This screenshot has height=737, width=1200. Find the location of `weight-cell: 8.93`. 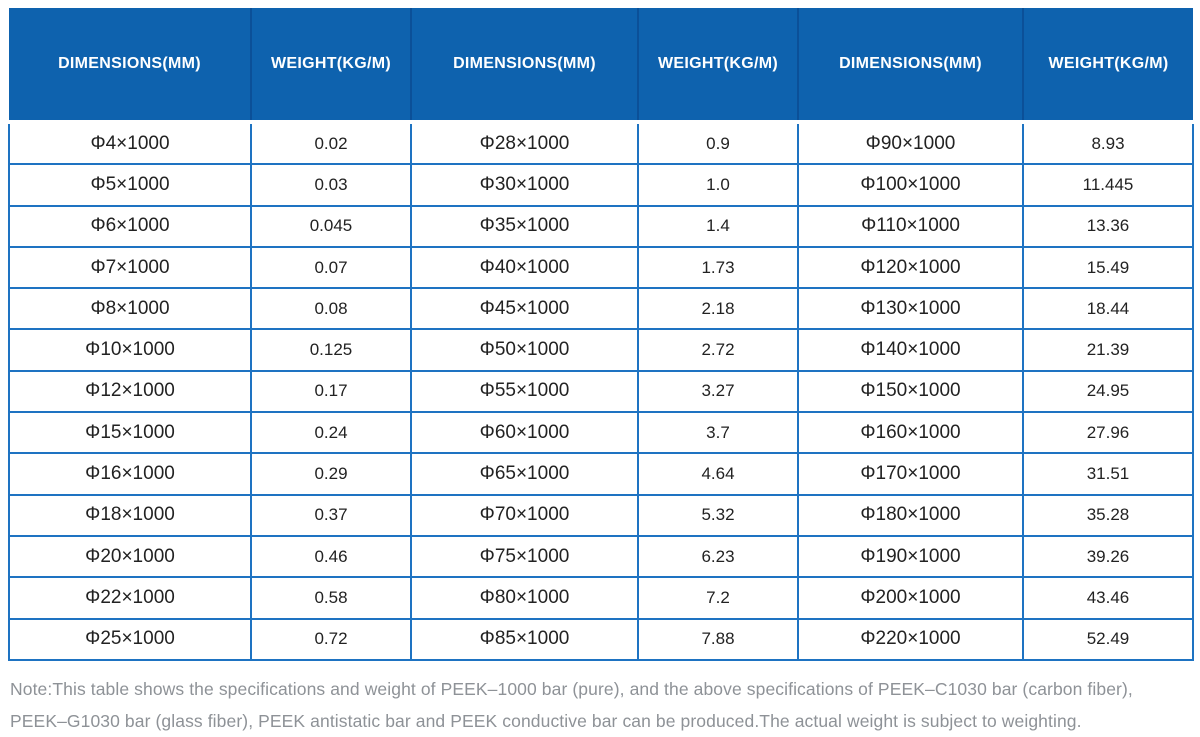

weight-cell: 8.93 is located at coordinates (1108, 143).